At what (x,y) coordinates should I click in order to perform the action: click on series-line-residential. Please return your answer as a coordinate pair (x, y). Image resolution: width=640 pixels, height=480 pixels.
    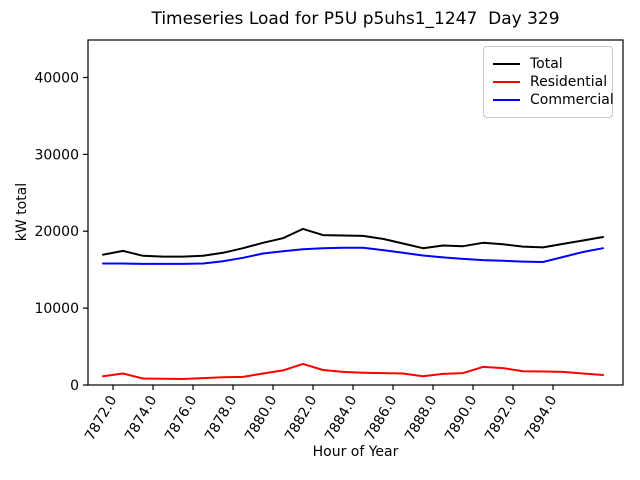
    Looking at the image, I should click on (353, 371).